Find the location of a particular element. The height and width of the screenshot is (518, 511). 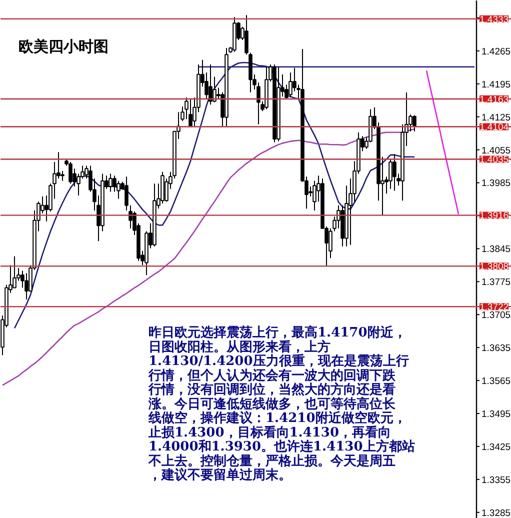

y-tick-label: 1.4125 is located at coordinates (496, 118).